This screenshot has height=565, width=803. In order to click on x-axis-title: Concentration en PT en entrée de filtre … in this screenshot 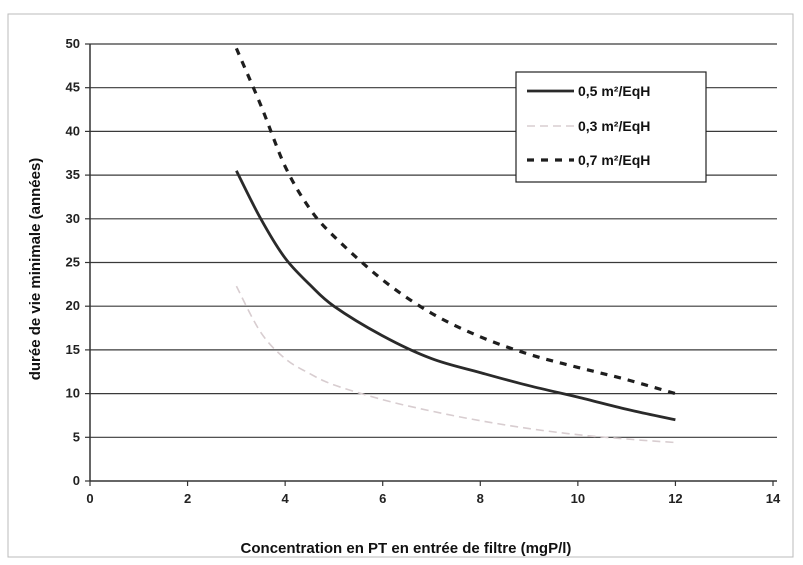, I will do `click(406, 548)`.